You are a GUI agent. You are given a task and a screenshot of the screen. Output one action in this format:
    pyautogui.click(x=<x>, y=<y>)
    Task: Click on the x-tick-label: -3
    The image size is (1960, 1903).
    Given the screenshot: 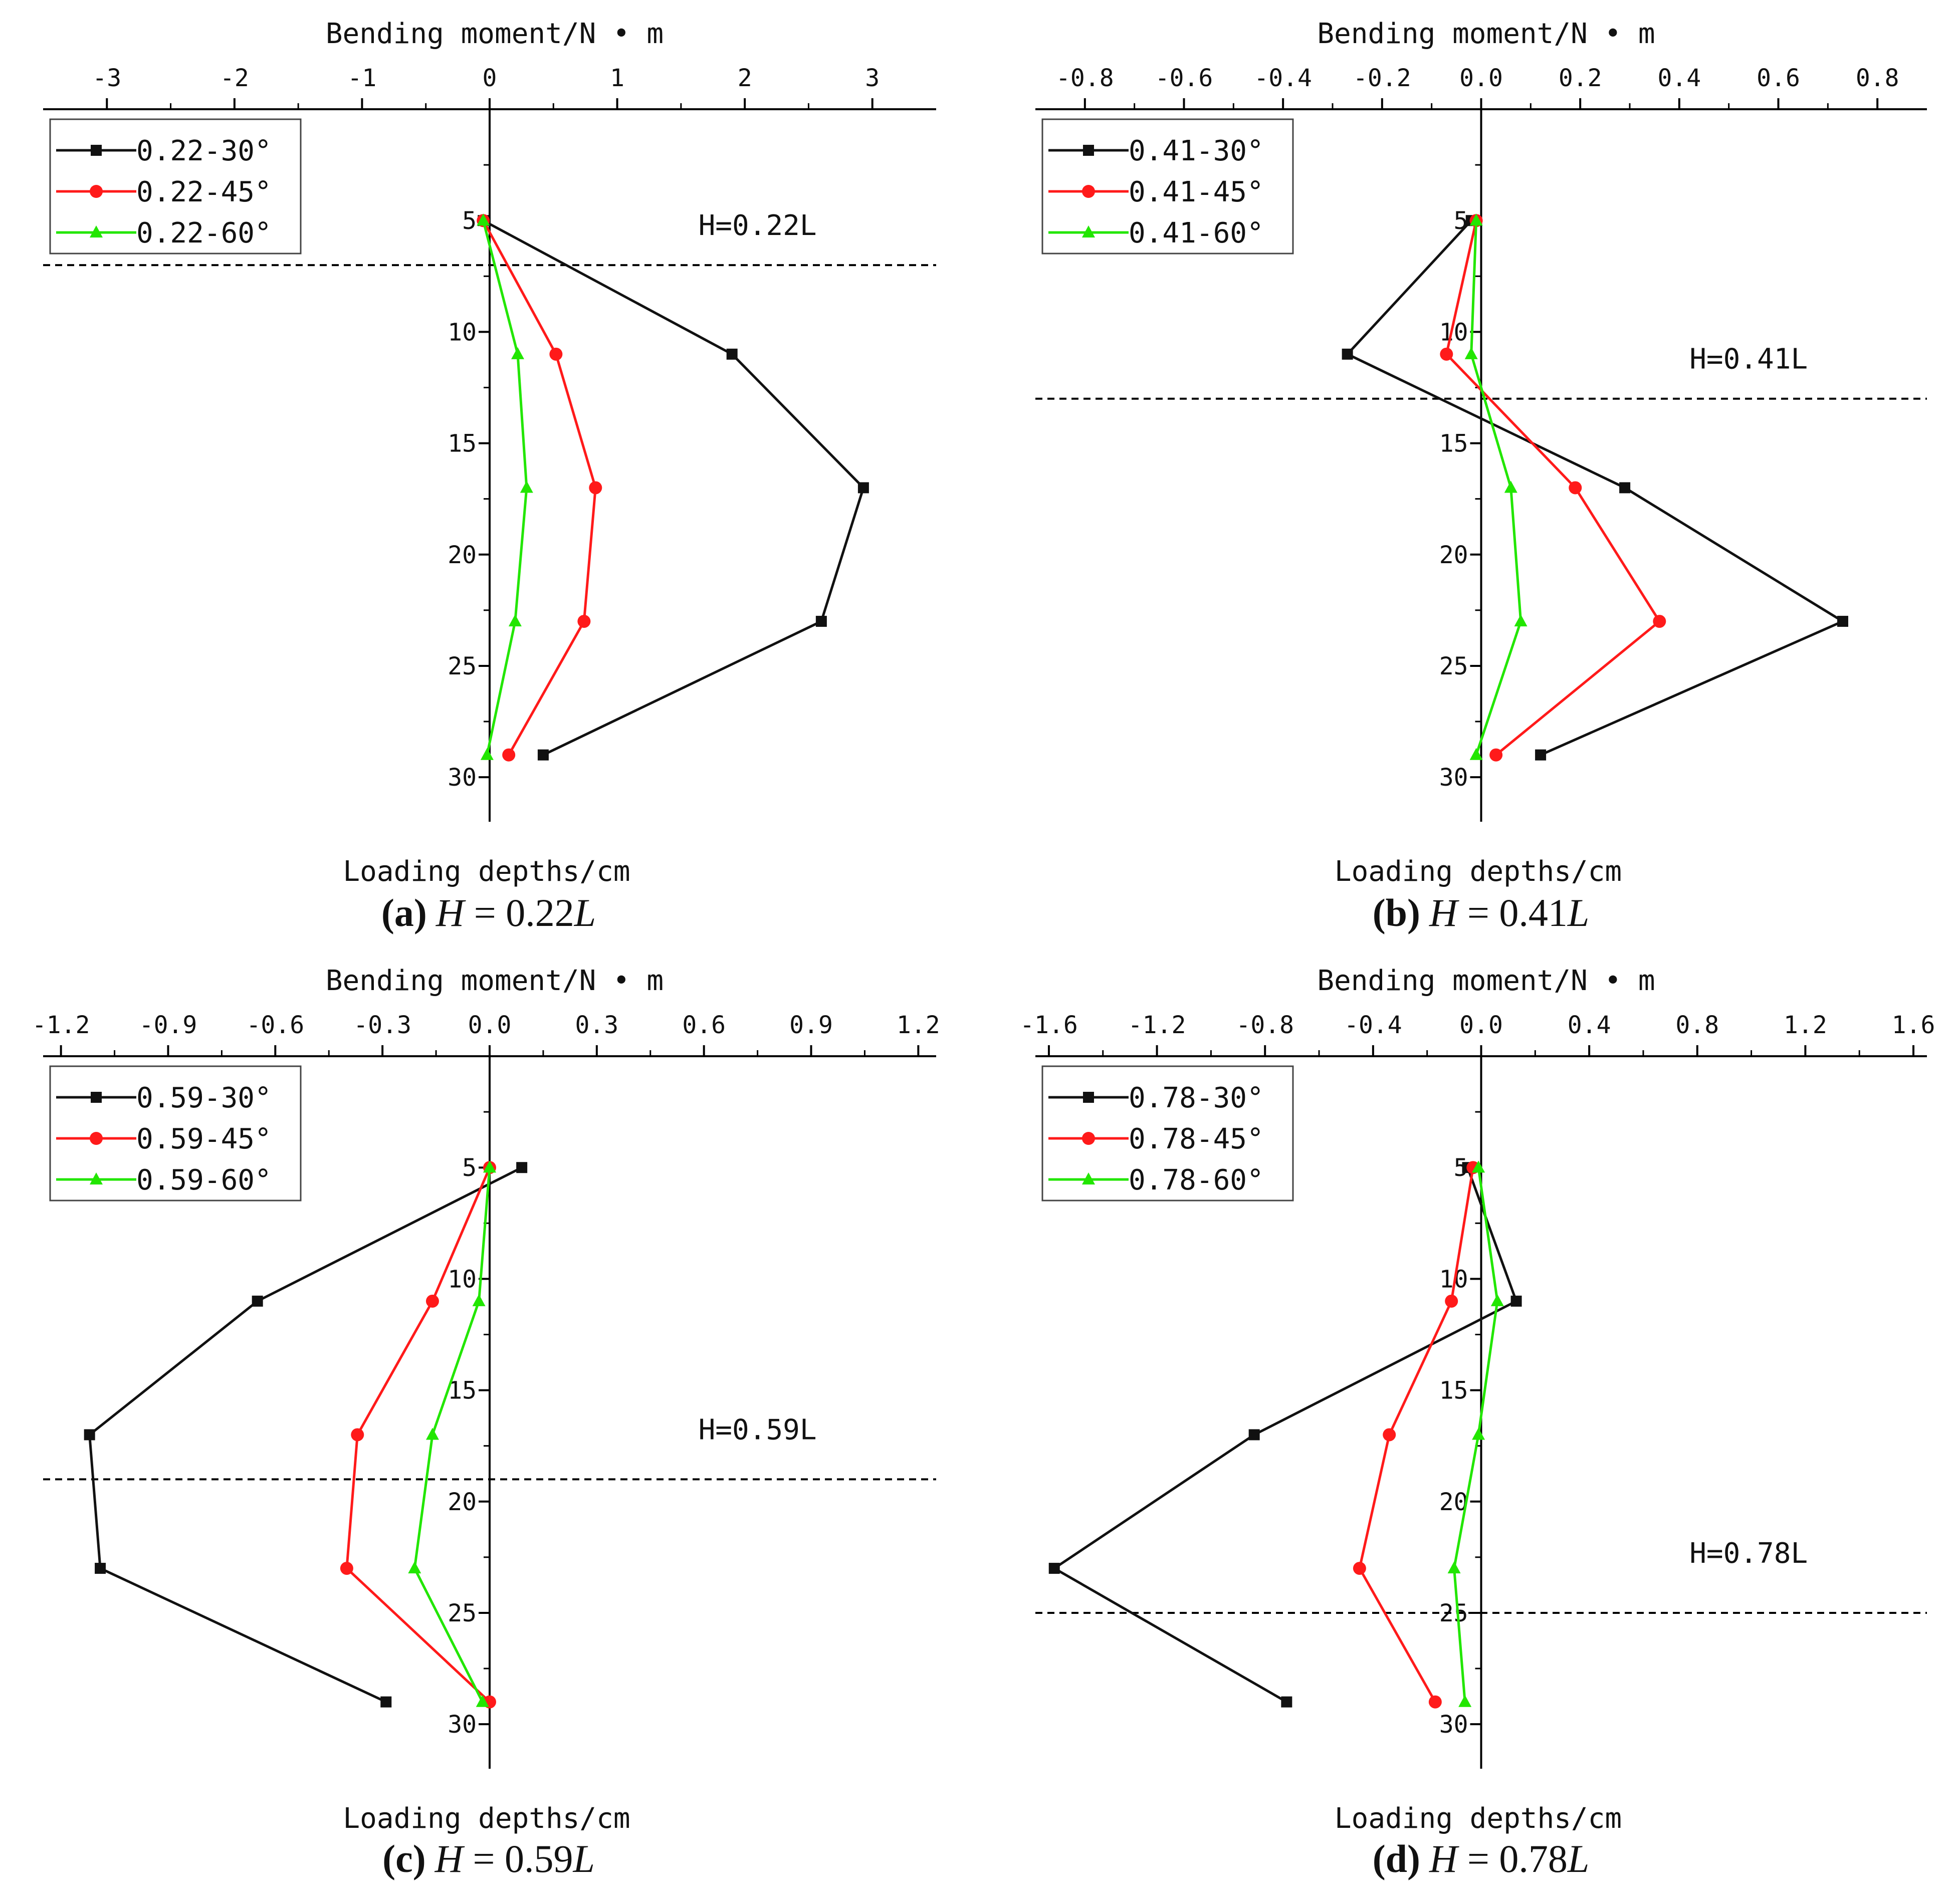 What is the action you would take?
    pyautogui.click(x=107, y=78)
    